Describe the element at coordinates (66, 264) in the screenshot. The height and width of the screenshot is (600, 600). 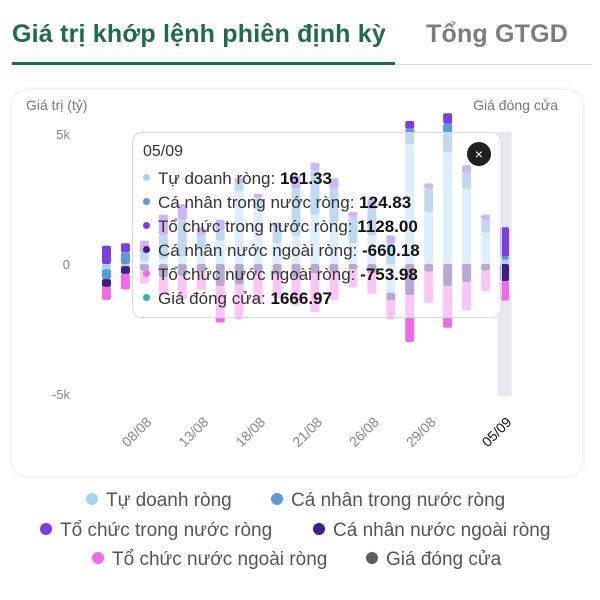
I see `y-tick-label: 0` at that location.